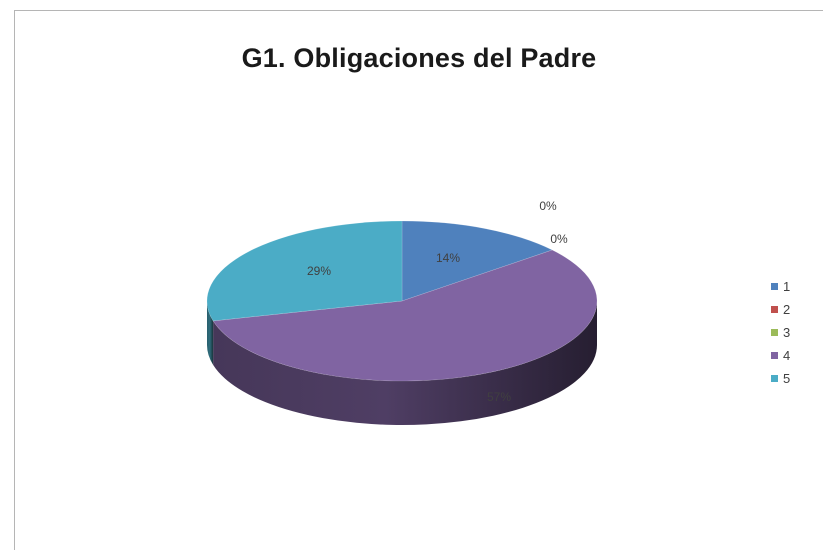  What do you see at coordinates (780, 286) in the screenshot?
I see `legend-item-1: 1` at bounding box center [780, 286].